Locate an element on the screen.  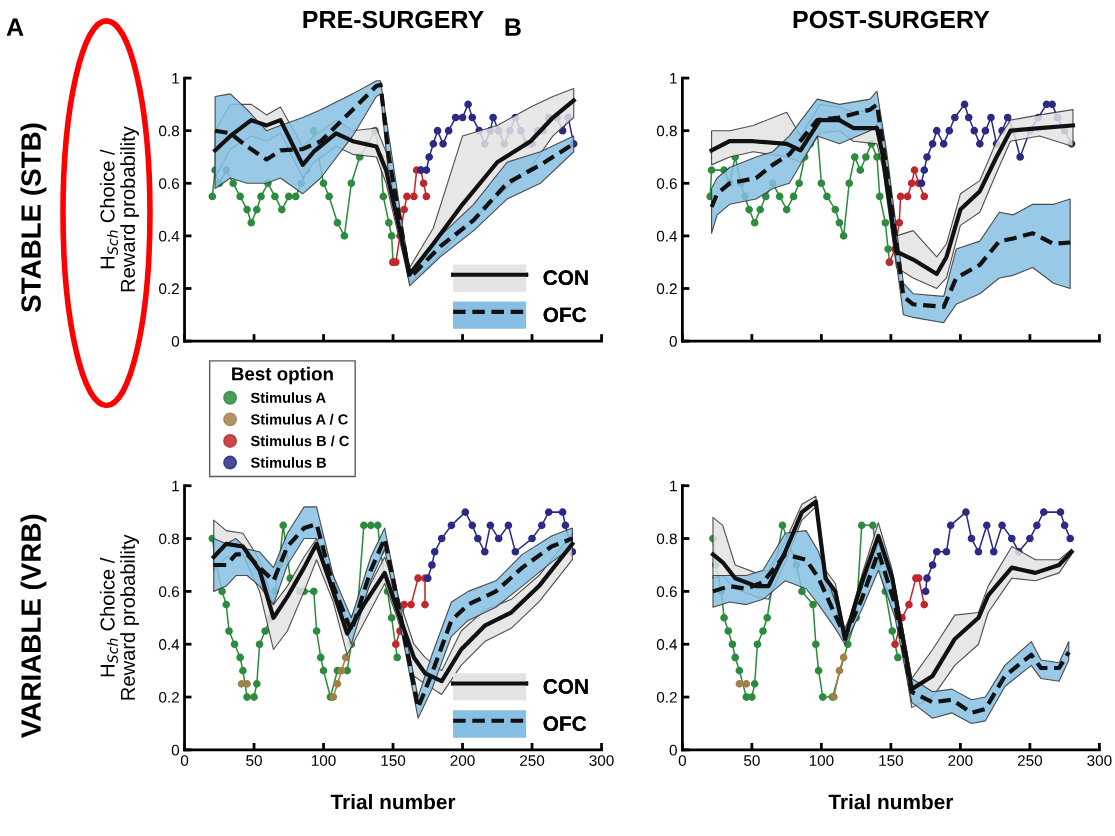
legend-label: Stimulus A / C is located at coordinates (299, 419).